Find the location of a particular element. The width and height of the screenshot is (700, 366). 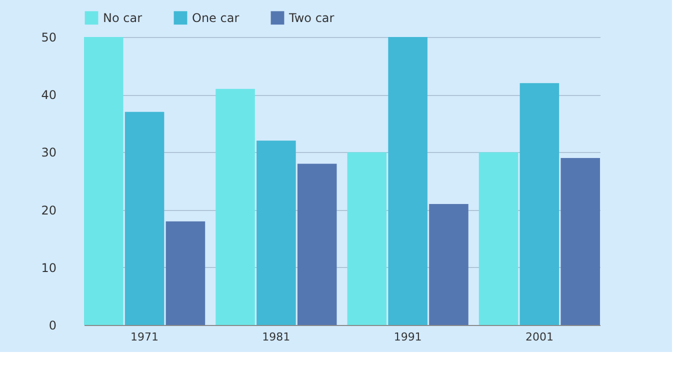

y-tick-label: 10 is located at coordinates (48, 267).